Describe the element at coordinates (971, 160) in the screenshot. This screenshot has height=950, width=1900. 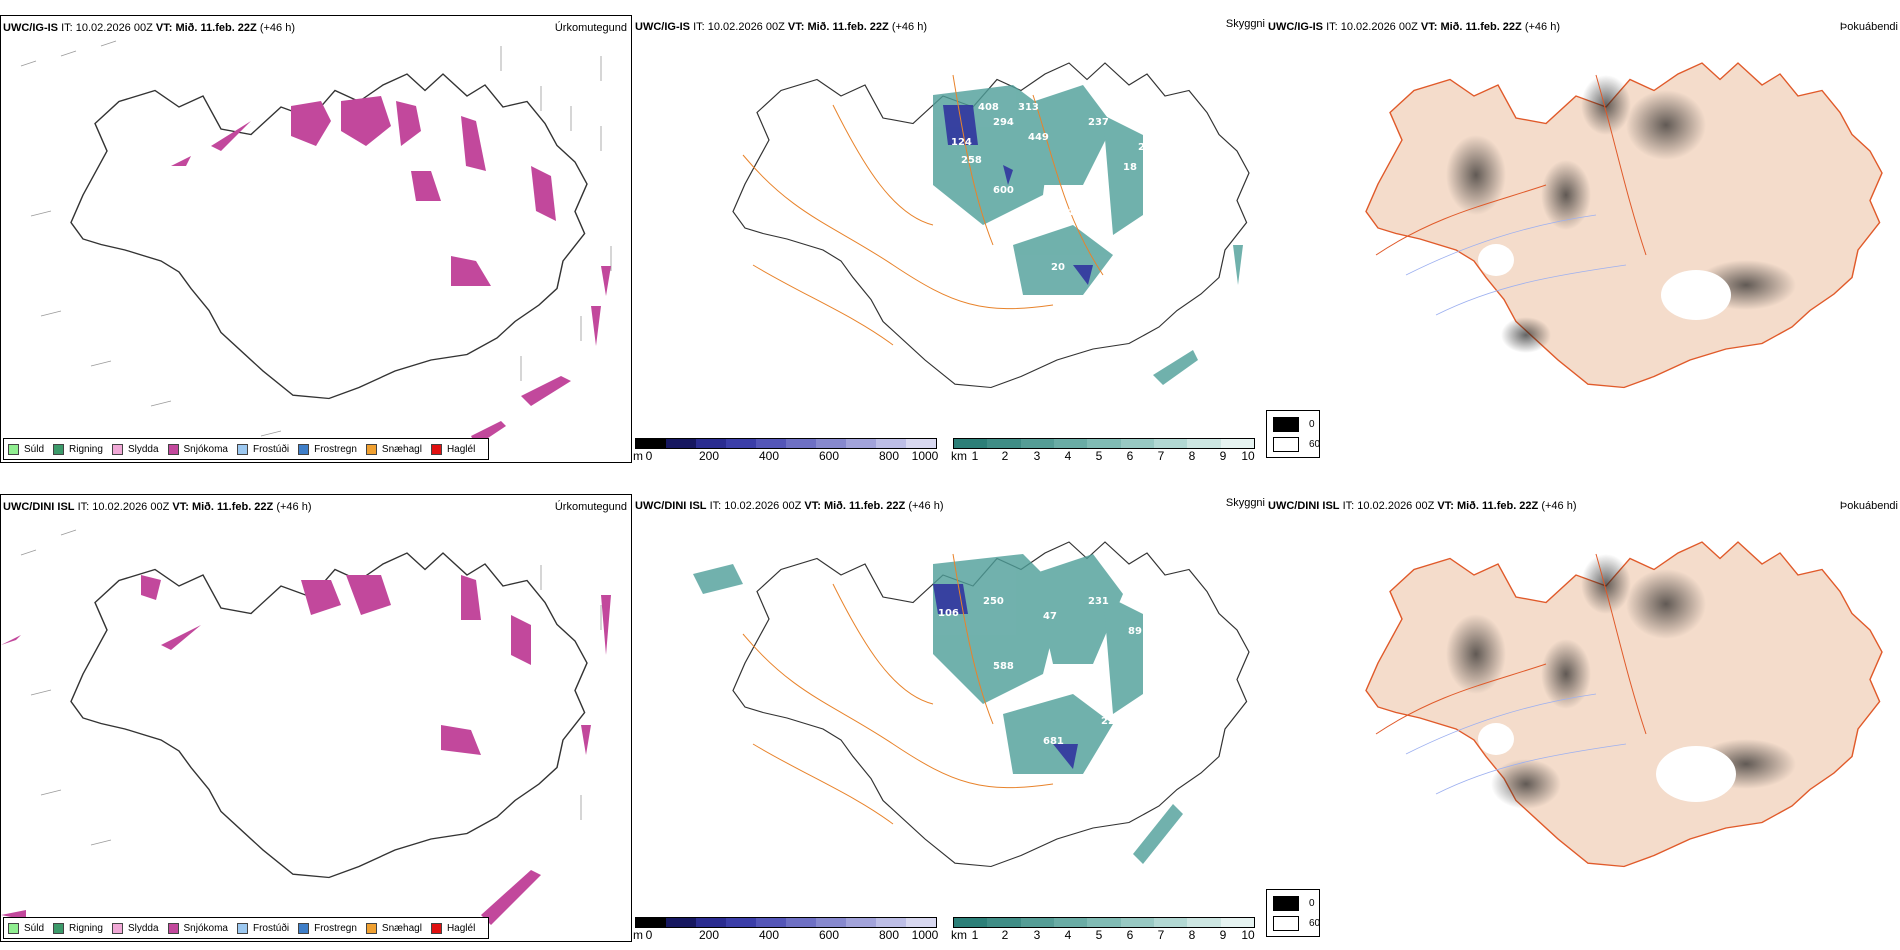
I see `svg-text: 258` at that location.